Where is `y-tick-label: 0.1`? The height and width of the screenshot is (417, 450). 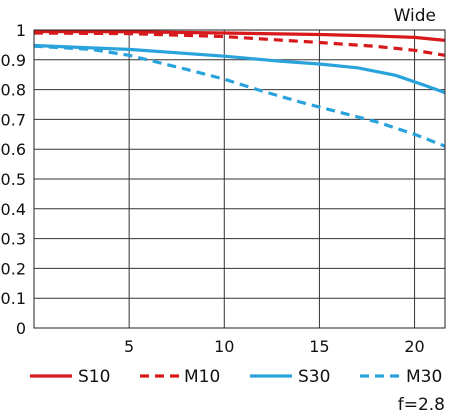
y-tick-label: 0.1 is located at coordinates (13, 298).